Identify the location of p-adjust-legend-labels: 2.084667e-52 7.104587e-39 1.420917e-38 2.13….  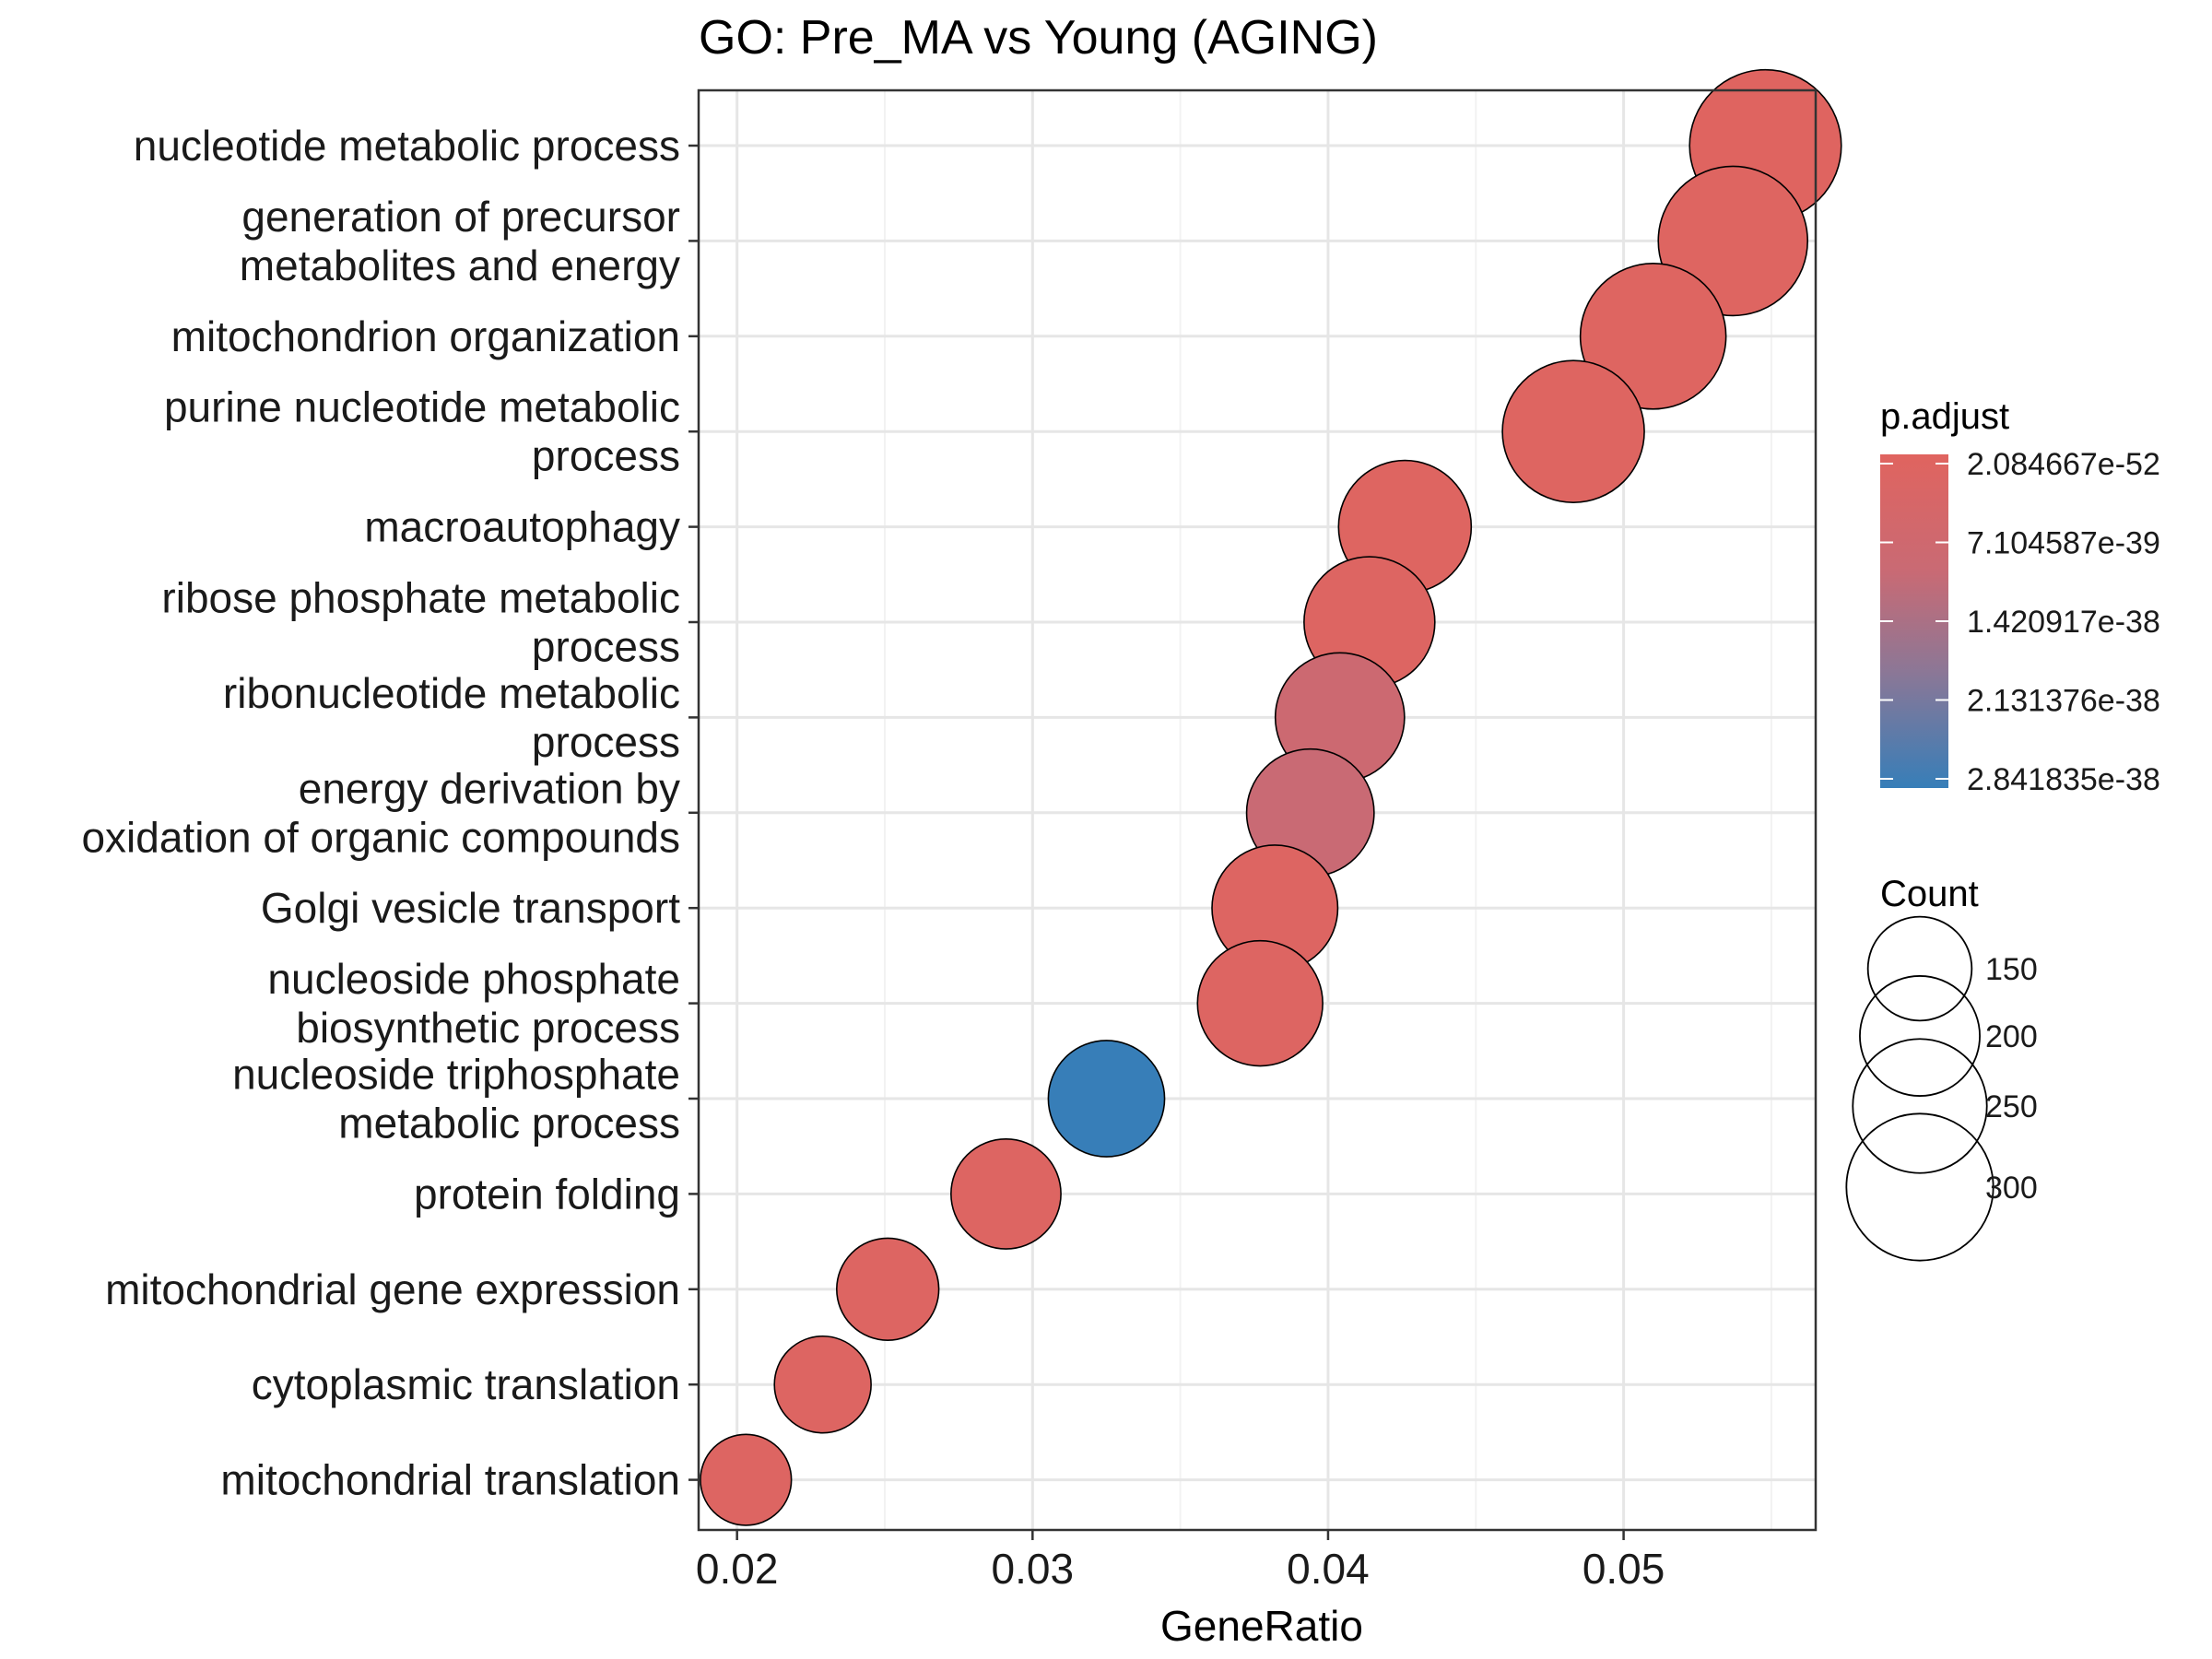
(2020, 622).